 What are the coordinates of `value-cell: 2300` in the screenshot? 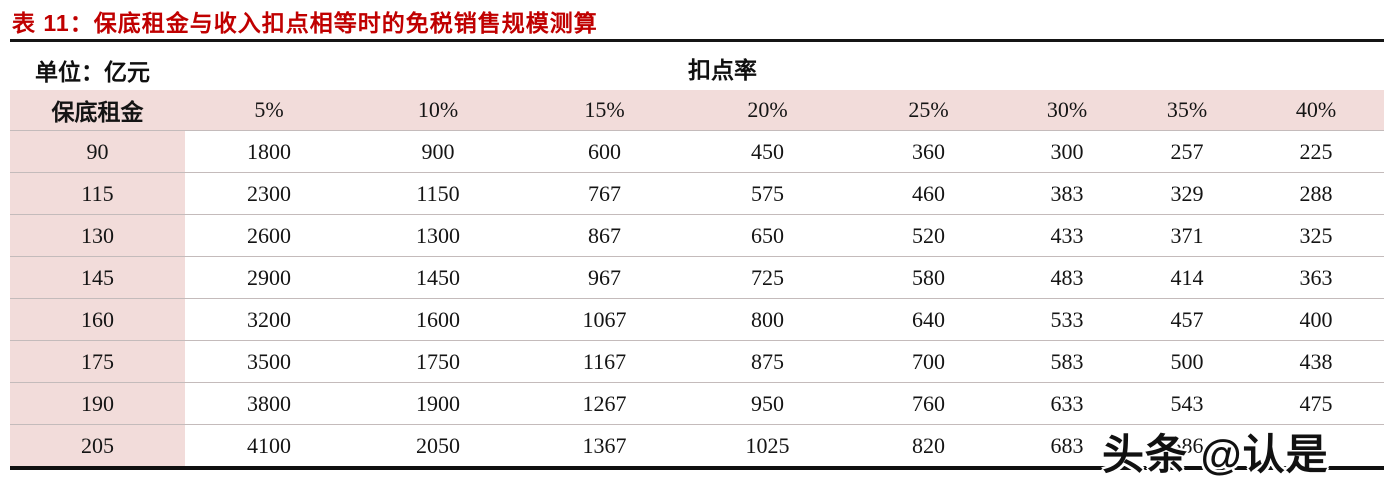 It's located at (269, 193).